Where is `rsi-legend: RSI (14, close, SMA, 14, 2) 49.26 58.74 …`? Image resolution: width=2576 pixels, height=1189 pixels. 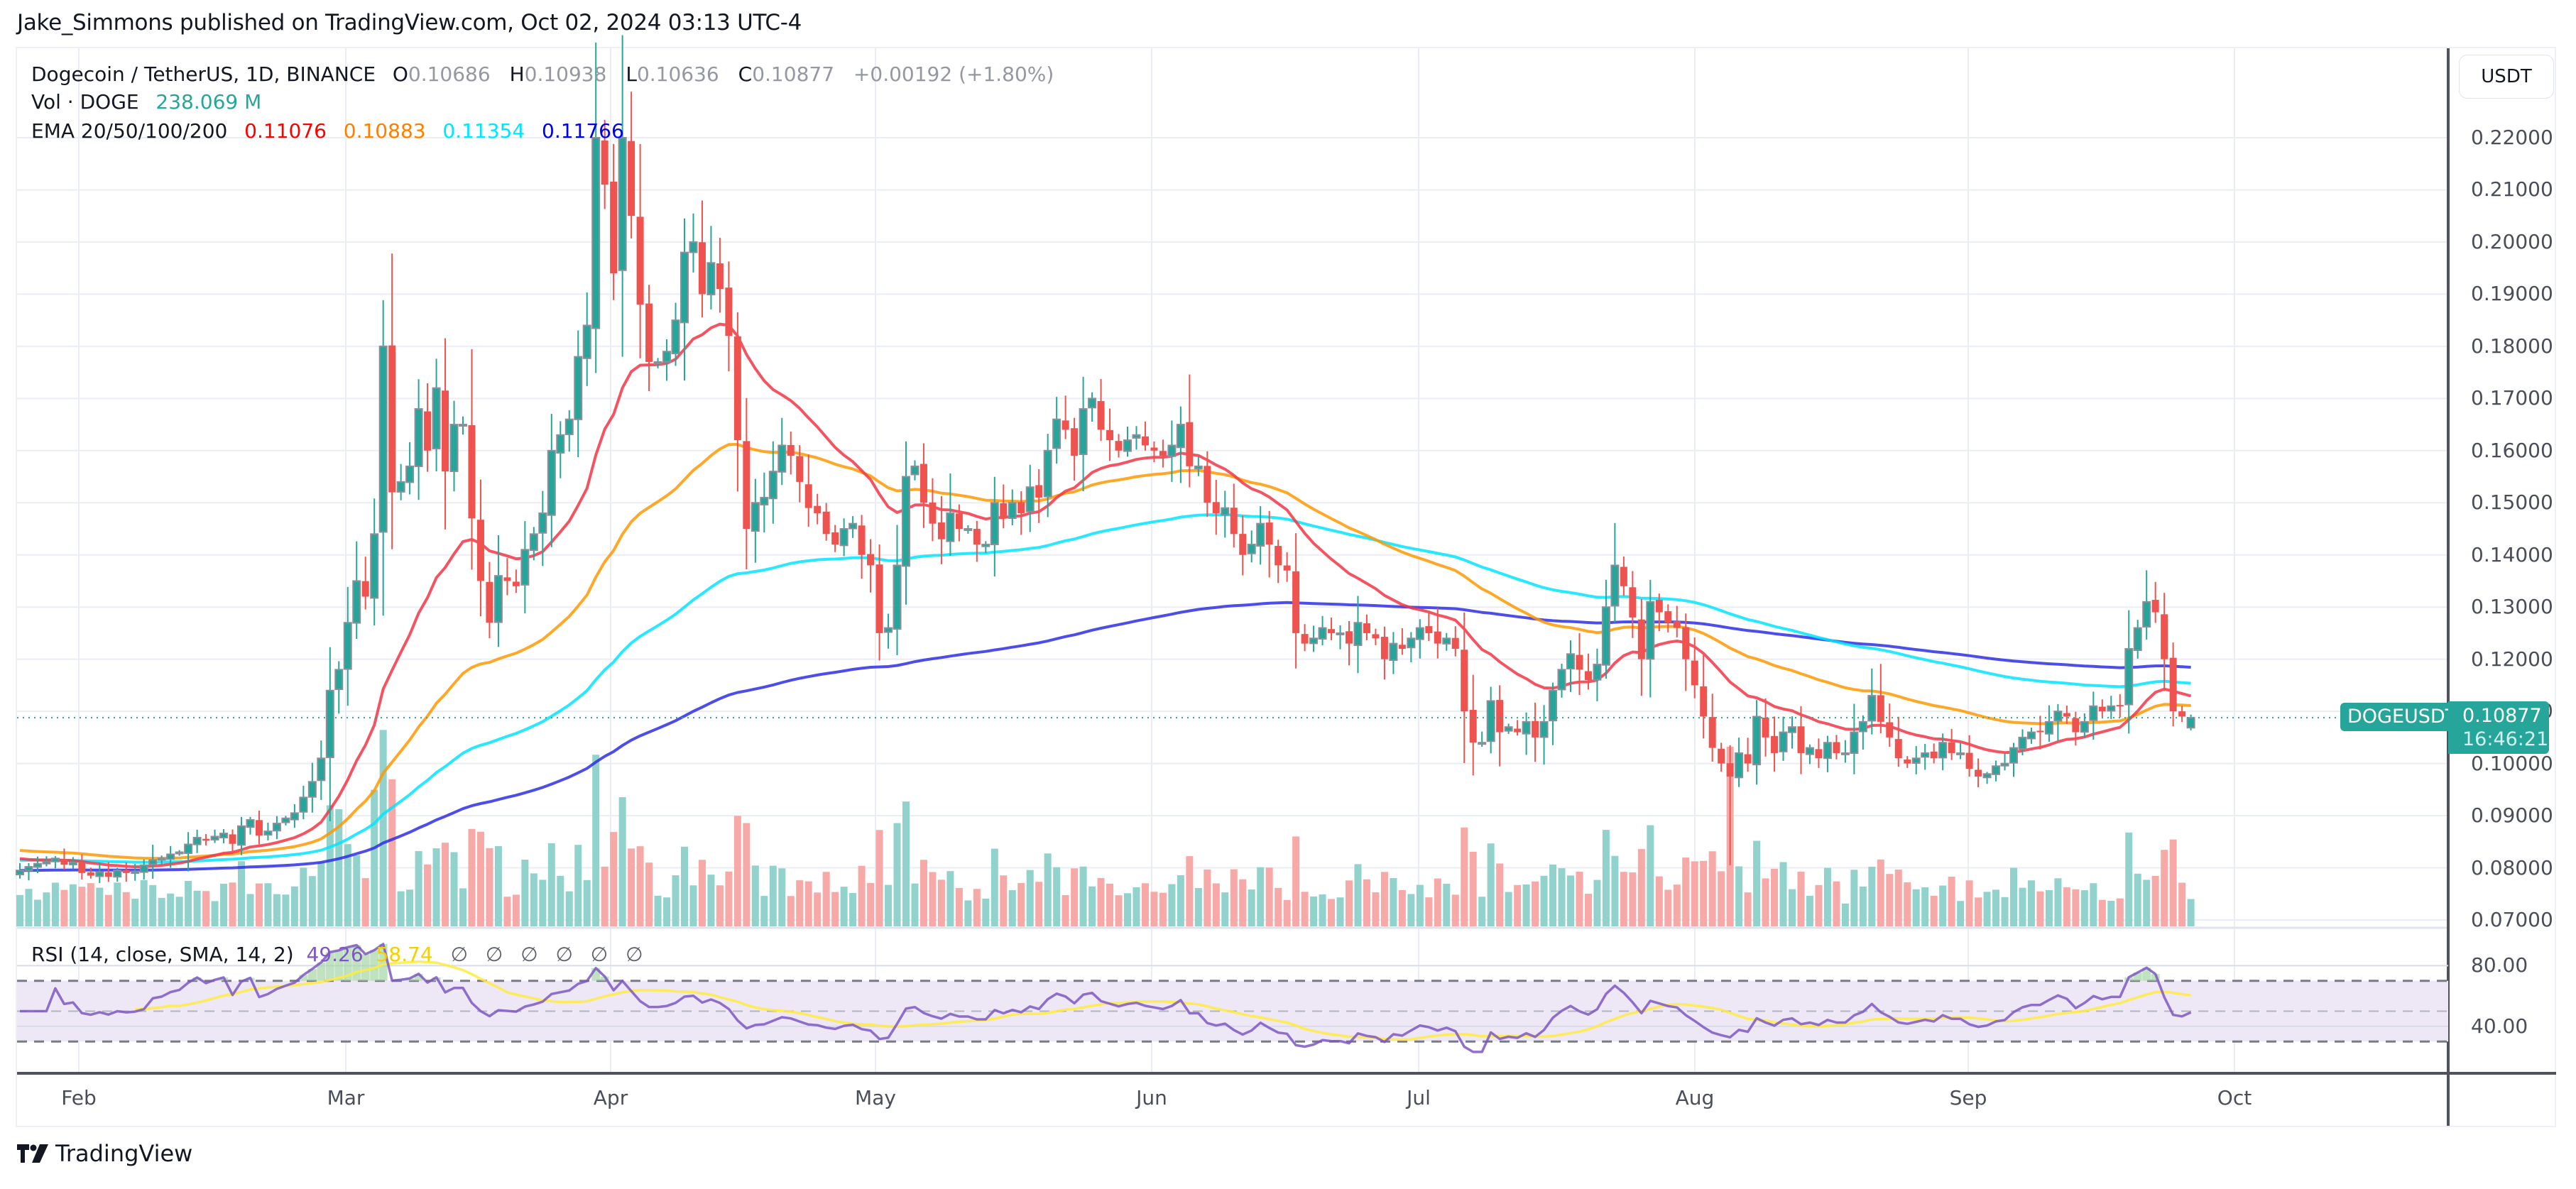 rsi-legend: RSI (14, close, SMA, 14, 2) 49.26 58.74 … is located at coordinates (337, 955).